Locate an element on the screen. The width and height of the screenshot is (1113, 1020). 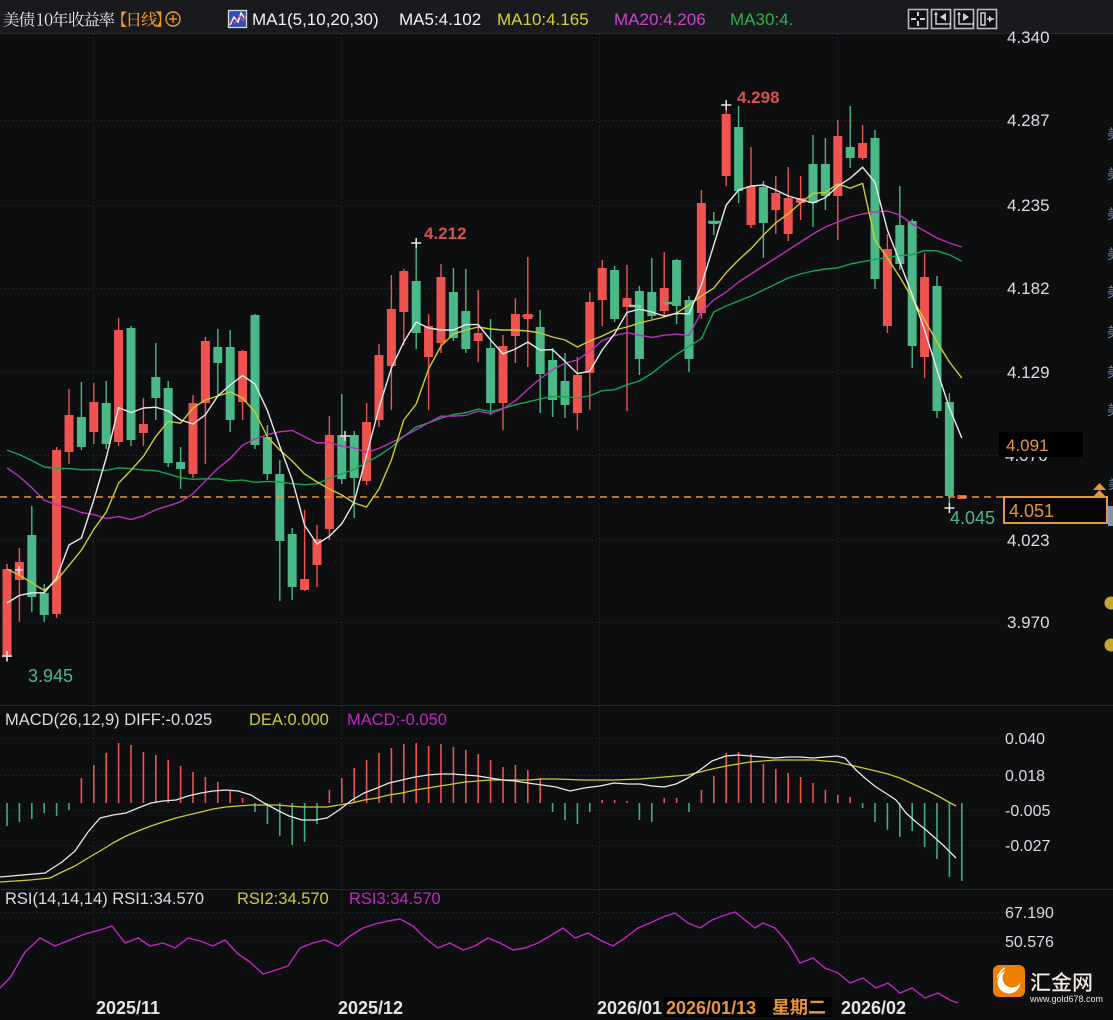
svg-text: MA20:4.206 is located at coordinates (660, 19).